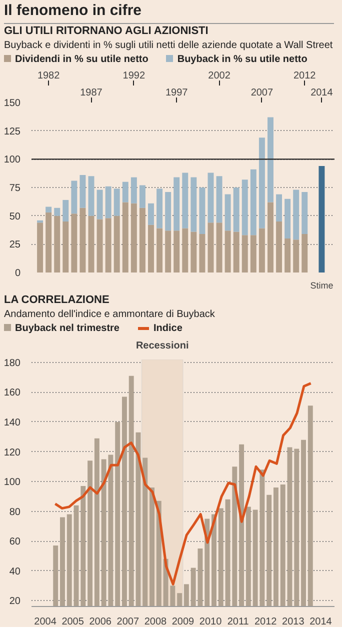  I want to click on x-tick-label: 1982, so click(48, 76).